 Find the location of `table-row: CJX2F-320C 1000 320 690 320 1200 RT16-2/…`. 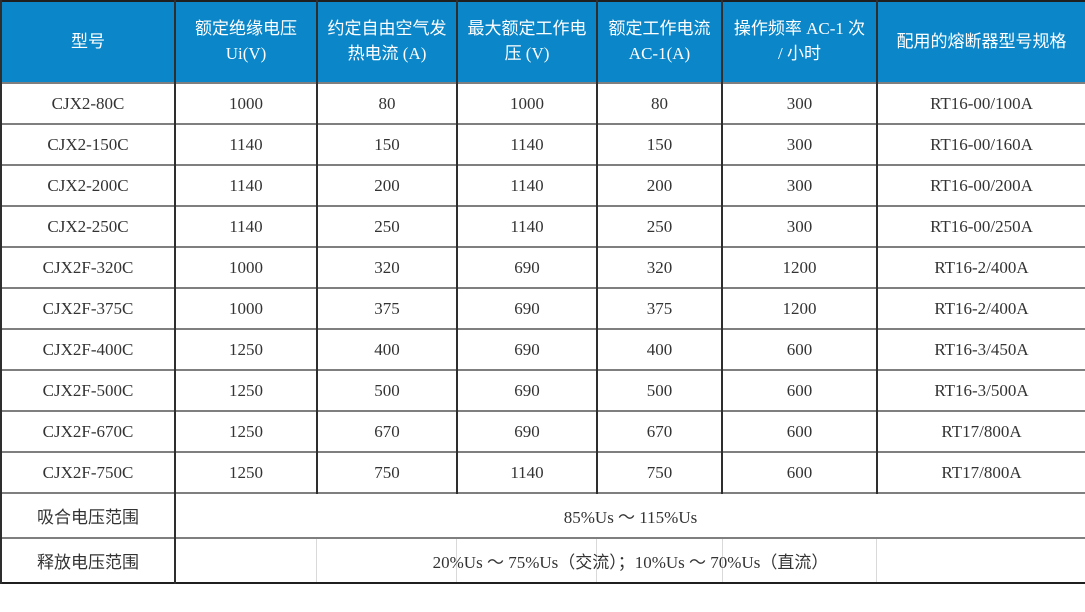

table-row: CJX2F-320C 1000 320 690 320 1200 RT16-2/… is located at coordinates (542, 267).